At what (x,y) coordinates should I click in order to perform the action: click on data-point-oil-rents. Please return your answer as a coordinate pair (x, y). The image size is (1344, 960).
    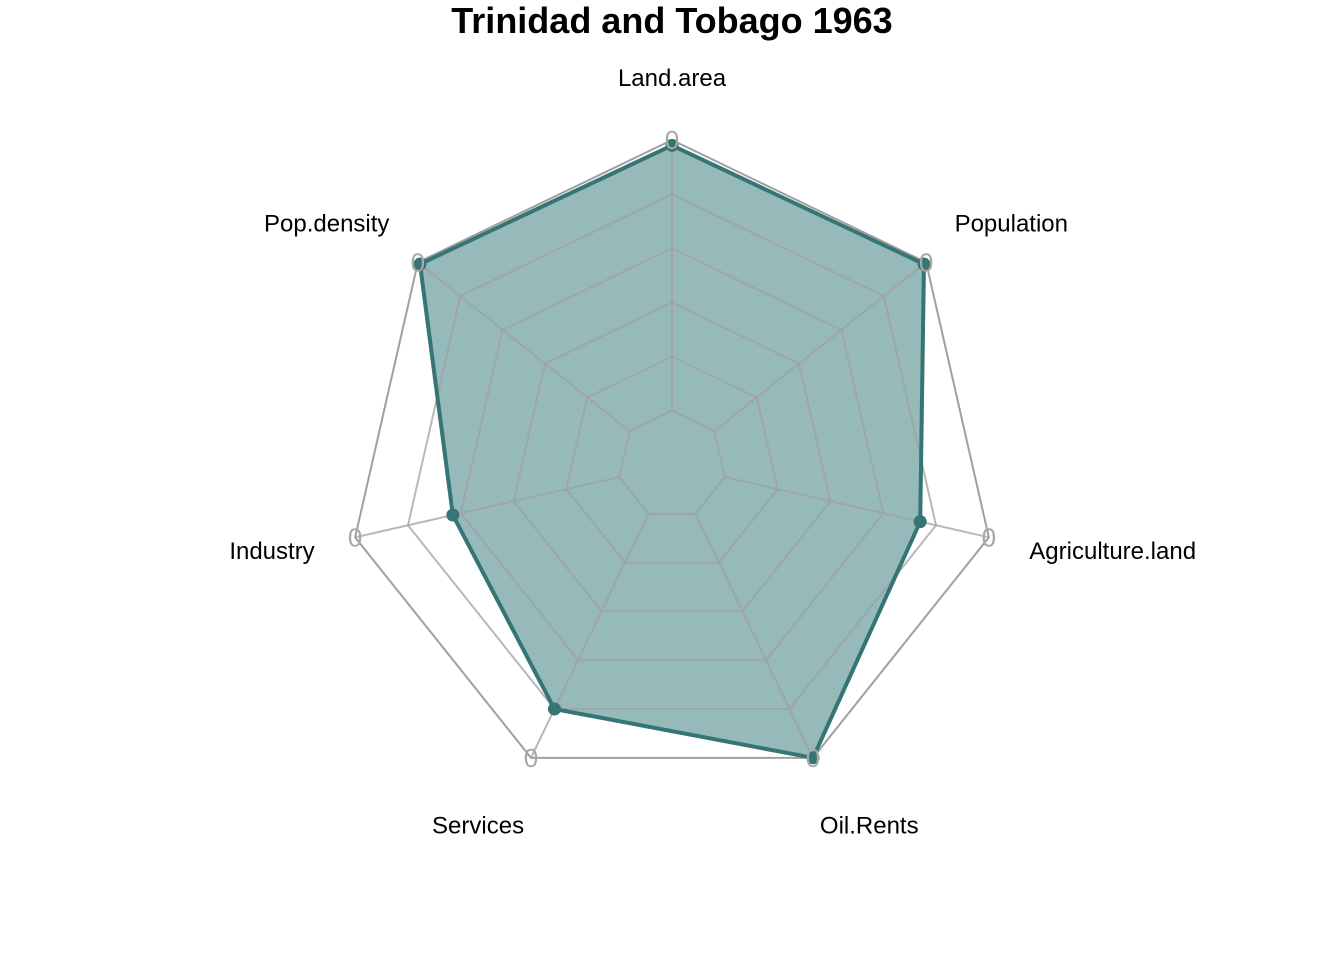
    Looking at the image, I should click on (813, 758).